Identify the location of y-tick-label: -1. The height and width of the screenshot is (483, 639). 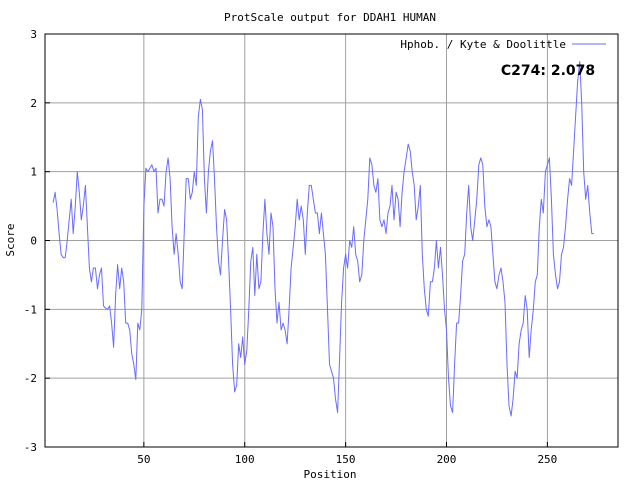
(30, 309).